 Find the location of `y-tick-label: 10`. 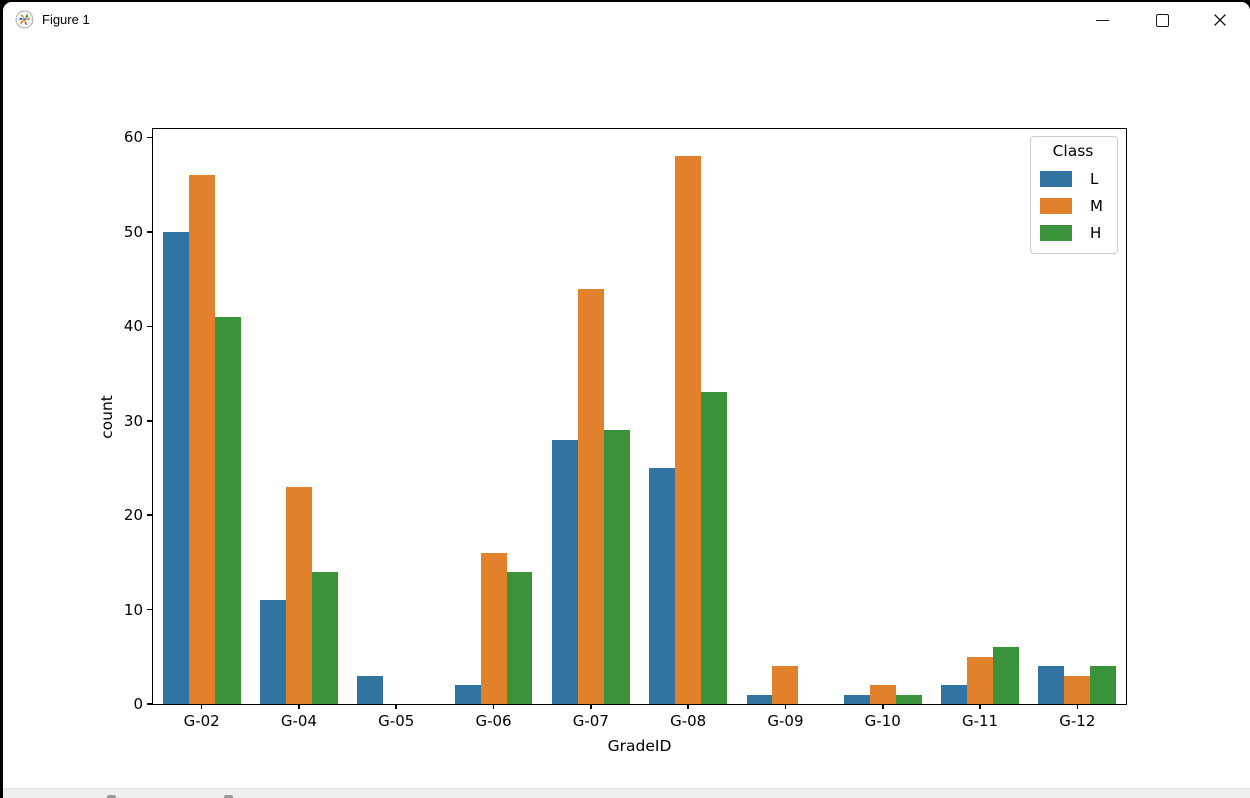

y-tick-label: 10 is located at coordinates (133, 609).